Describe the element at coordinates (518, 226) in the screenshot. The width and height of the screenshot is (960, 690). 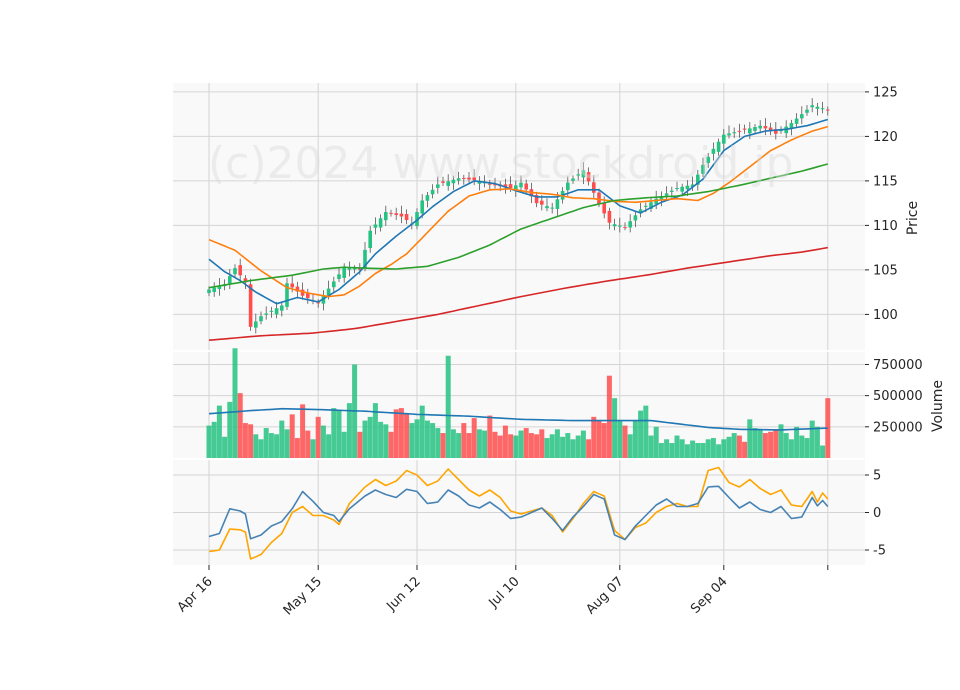
I see `sma-long-line` at that location.